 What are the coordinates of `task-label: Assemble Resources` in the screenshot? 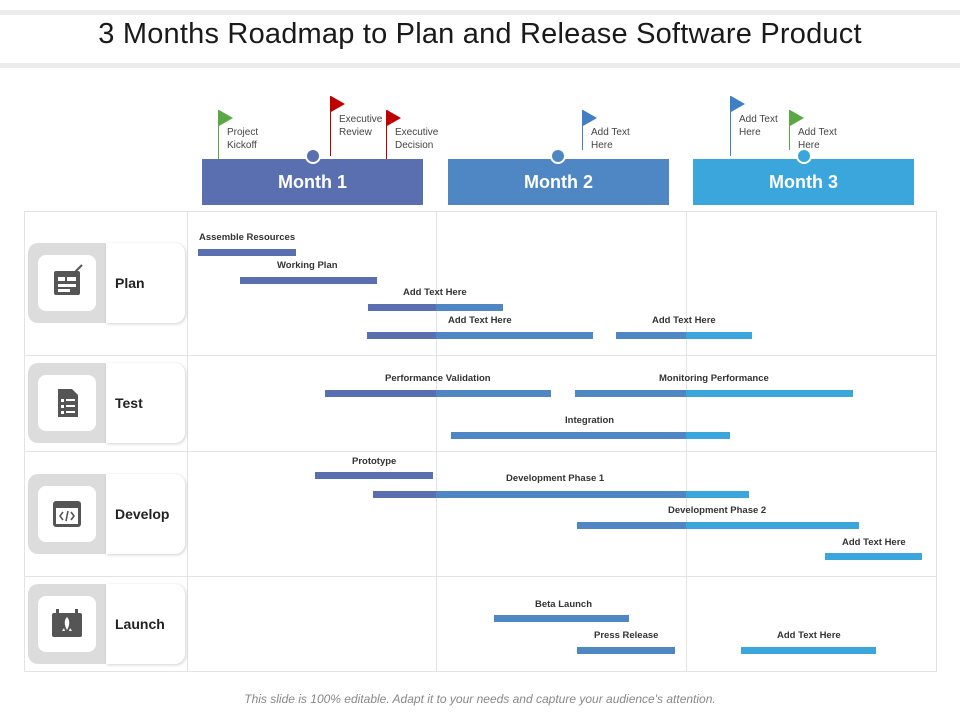 It's located at (247, 237).